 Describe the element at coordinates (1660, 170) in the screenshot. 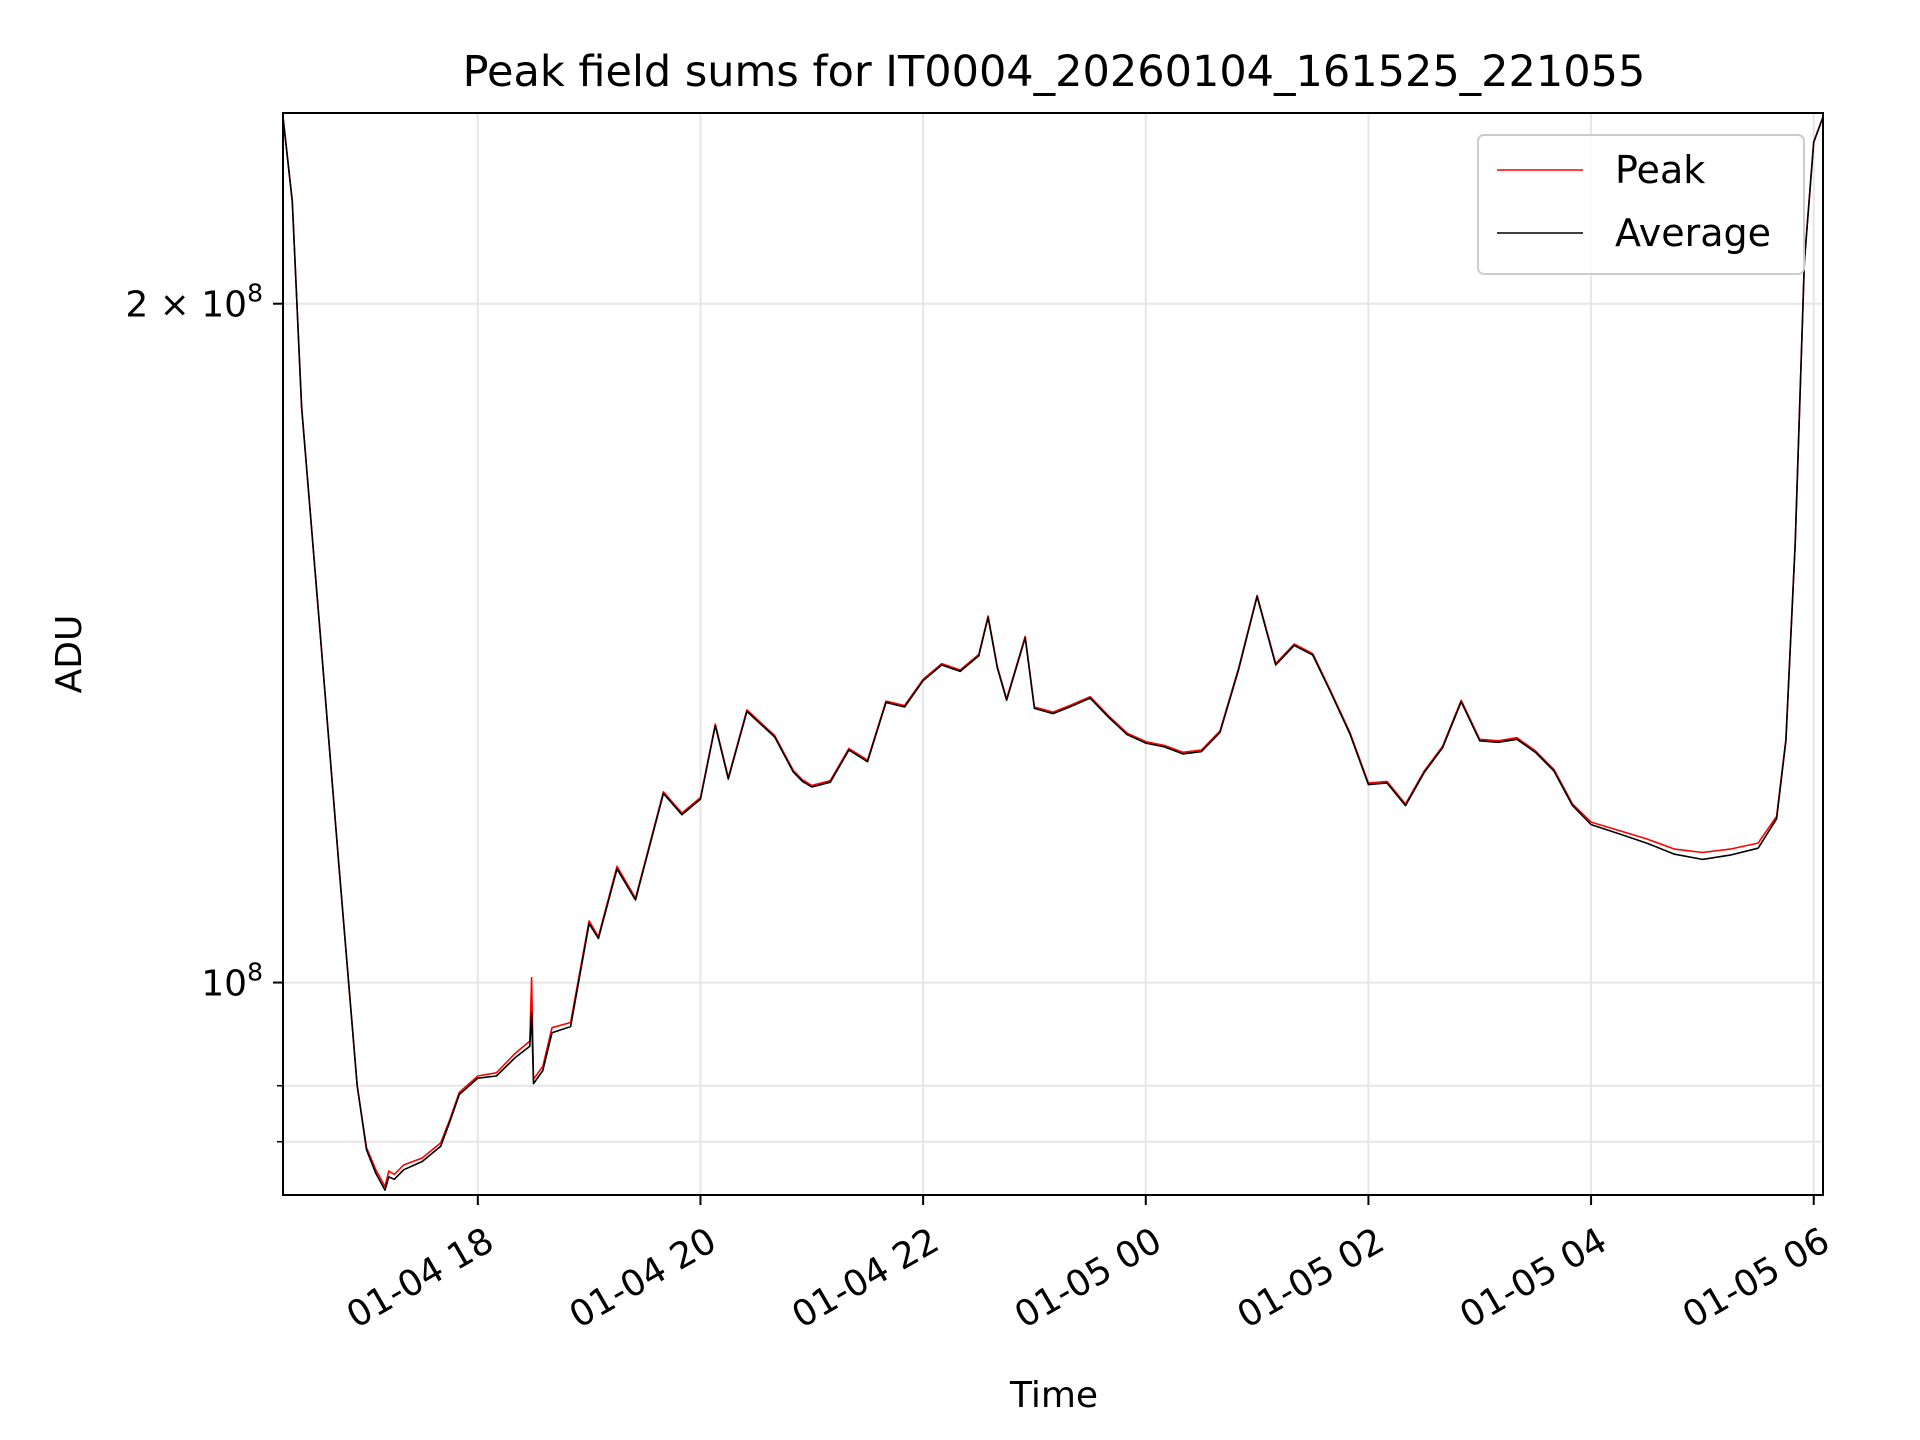

I see `legend-label-peak: Peak` at that location.